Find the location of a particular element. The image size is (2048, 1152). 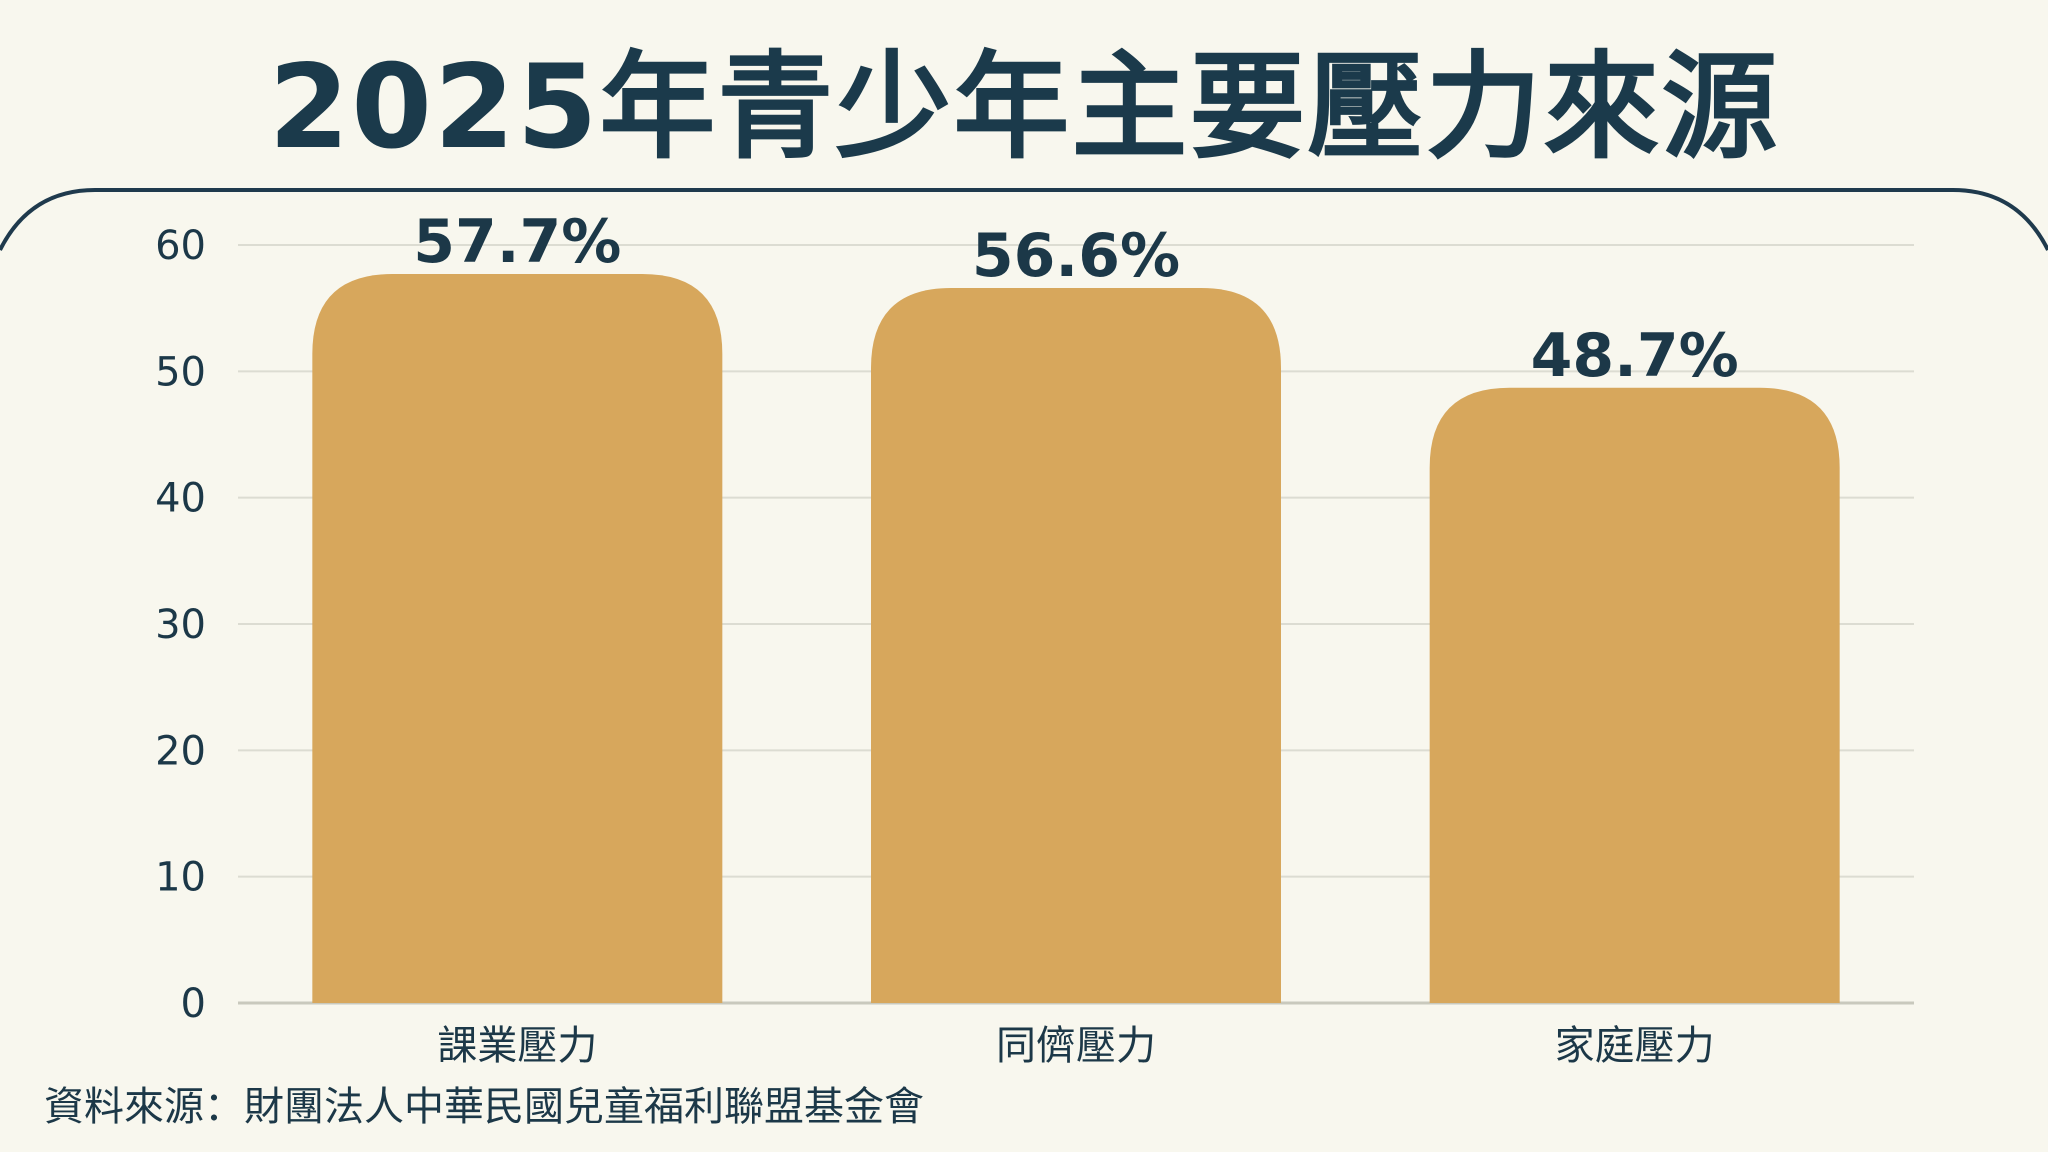

y-axis-ticks: 0 10 20 30 40 50 60 is located at coordinates (180, 625).